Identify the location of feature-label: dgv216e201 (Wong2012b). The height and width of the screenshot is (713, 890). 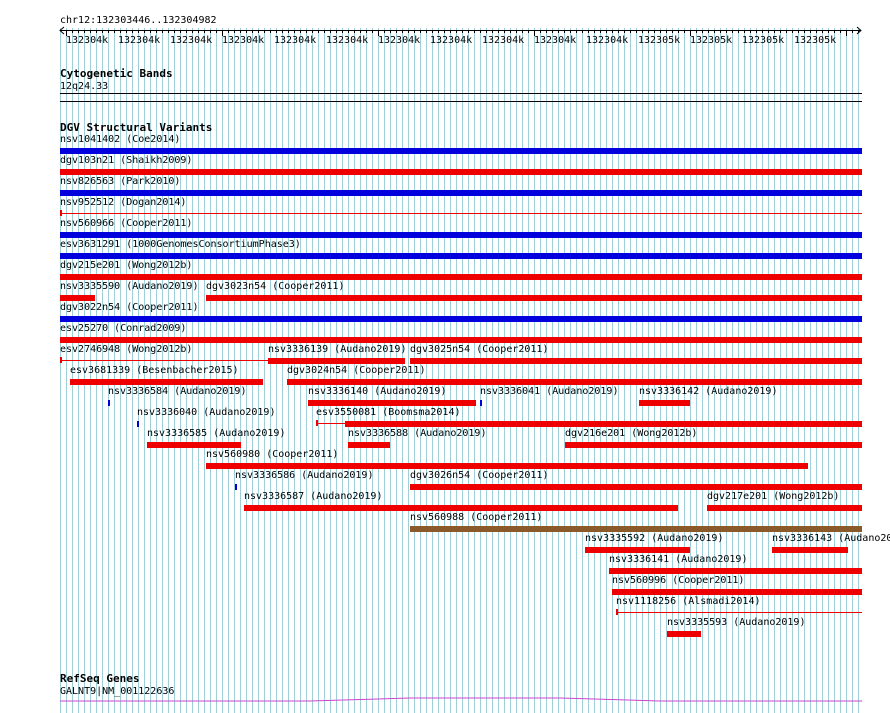
(631, 433).